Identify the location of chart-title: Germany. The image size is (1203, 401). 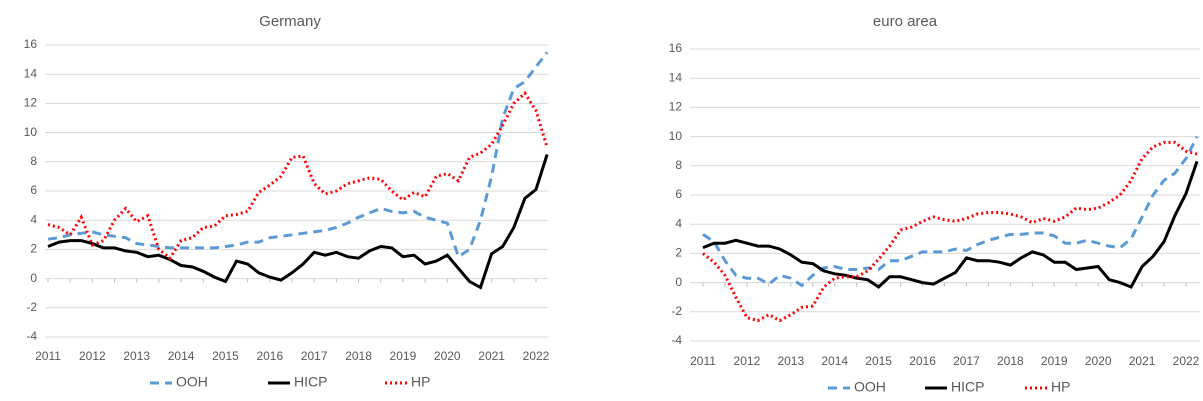
(290, 21).